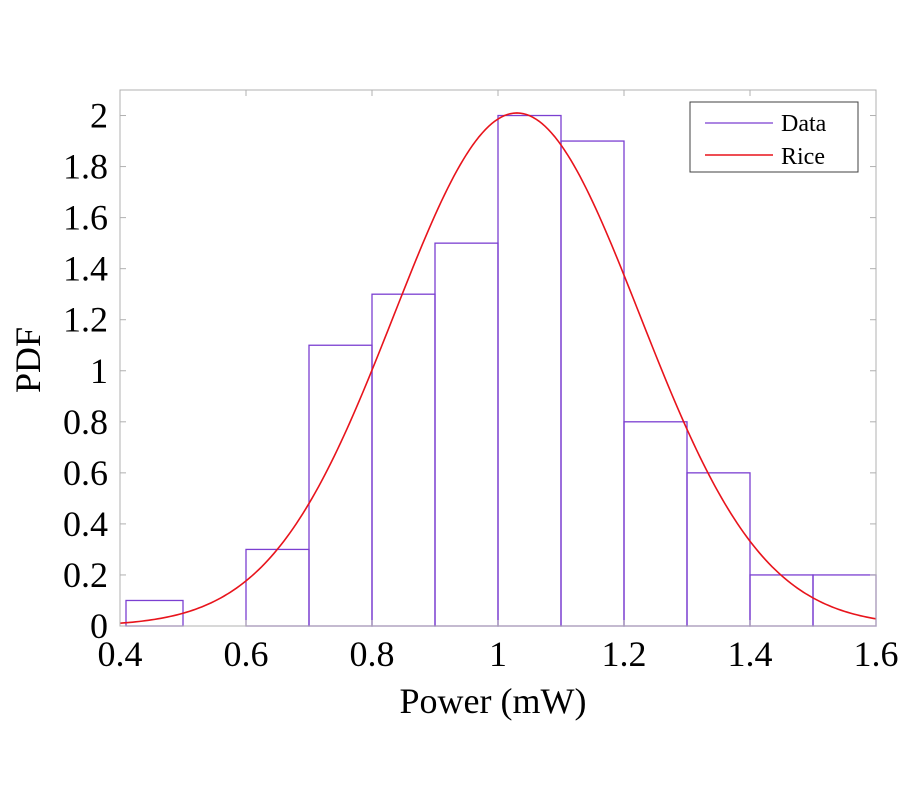 The height and width of the screenshot is (800, 900). Describe the element at coordinates (85, 167) in the screenshot. I see `y-tick-label-9: 1.8` at that location.